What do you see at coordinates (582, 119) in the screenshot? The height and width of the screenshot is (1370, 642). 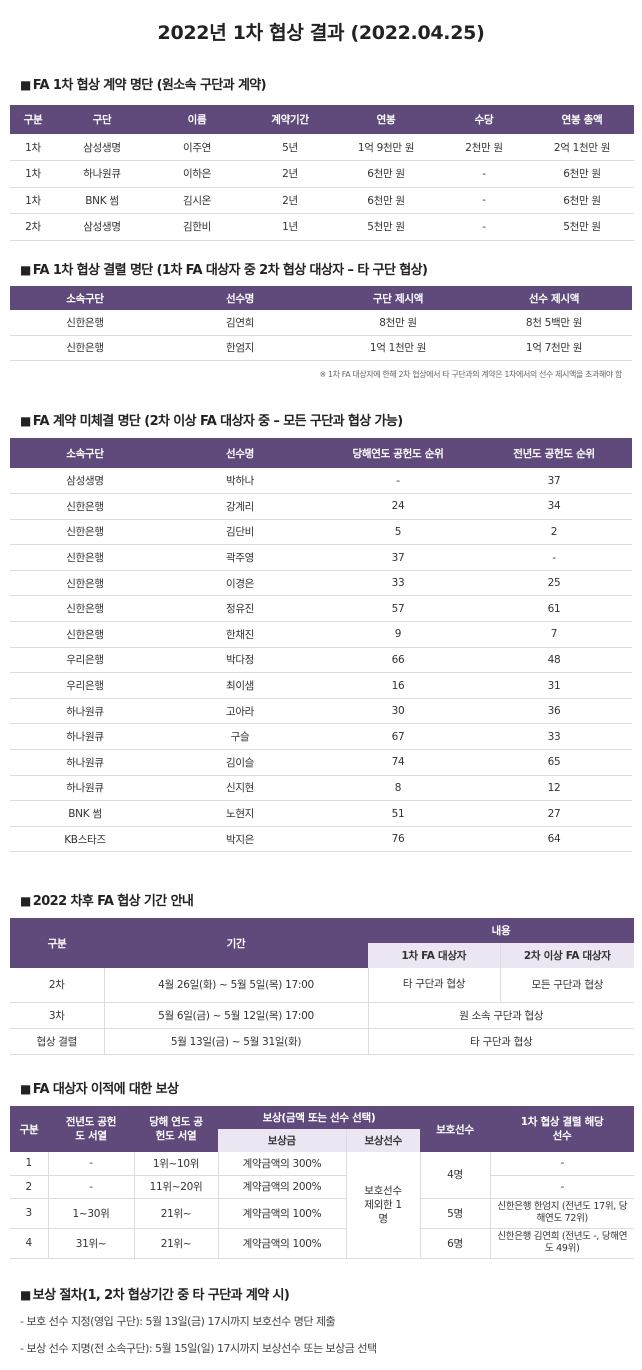 I see `contracts-header-total: 연봉 총액` at bounding box center [582, 119].